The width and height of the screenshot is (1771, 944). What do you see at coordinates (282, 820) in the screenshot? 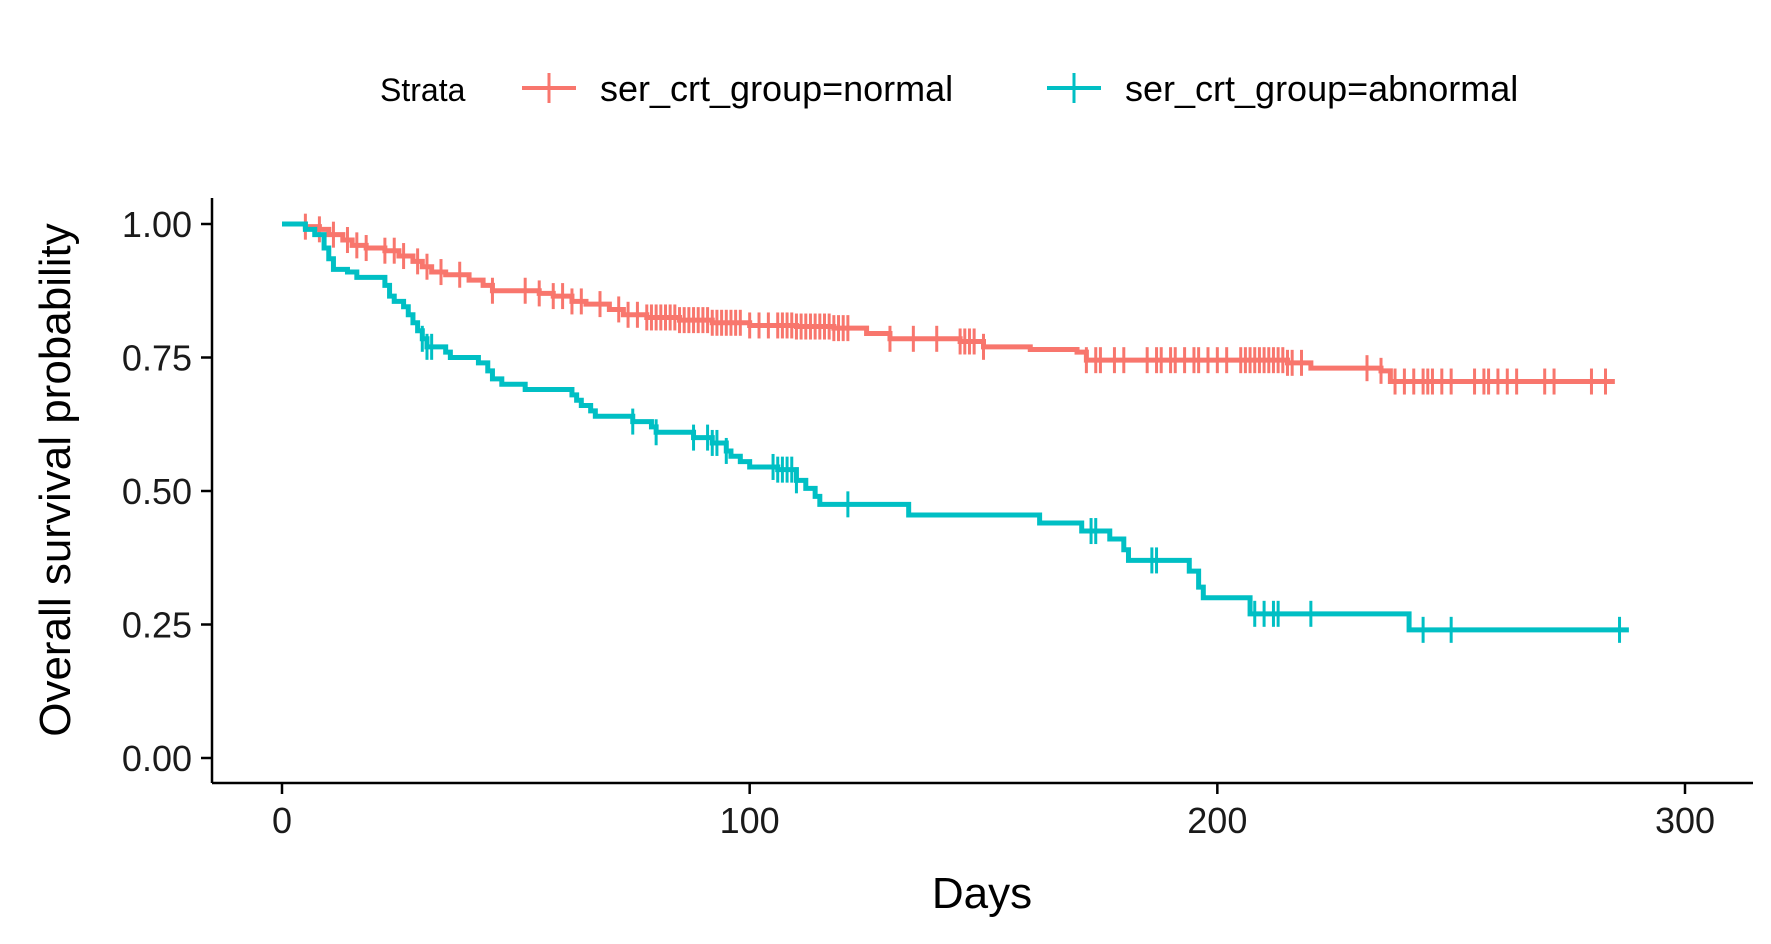
I see `x-tick-label: 0` at bounding box center [282, 820].